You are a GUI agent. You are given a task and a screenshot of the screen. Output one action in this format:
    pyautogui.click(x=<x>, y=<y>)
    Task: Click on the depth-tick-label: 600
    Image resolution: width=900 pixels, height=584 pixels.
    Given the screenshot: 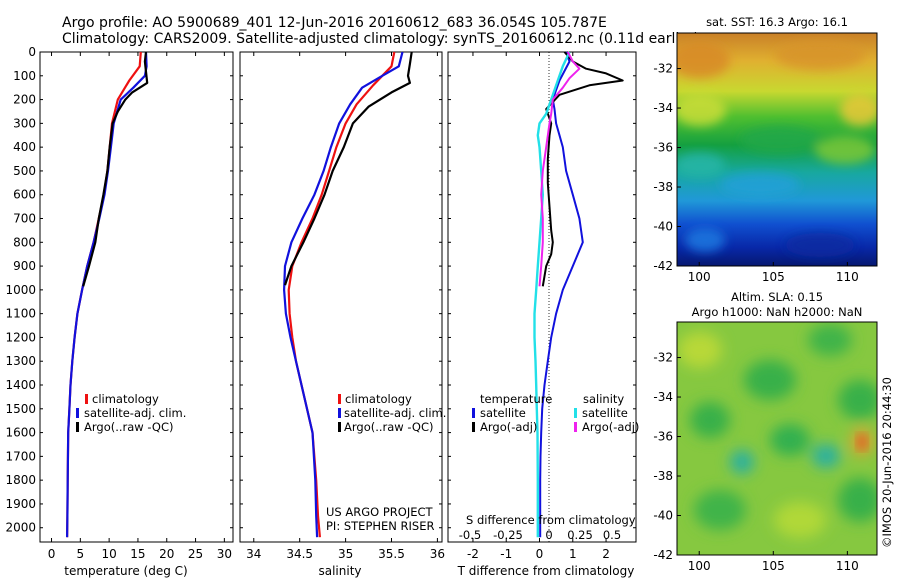 What is the action you would take?
    pyautogui.click(x=24, y=195)
    